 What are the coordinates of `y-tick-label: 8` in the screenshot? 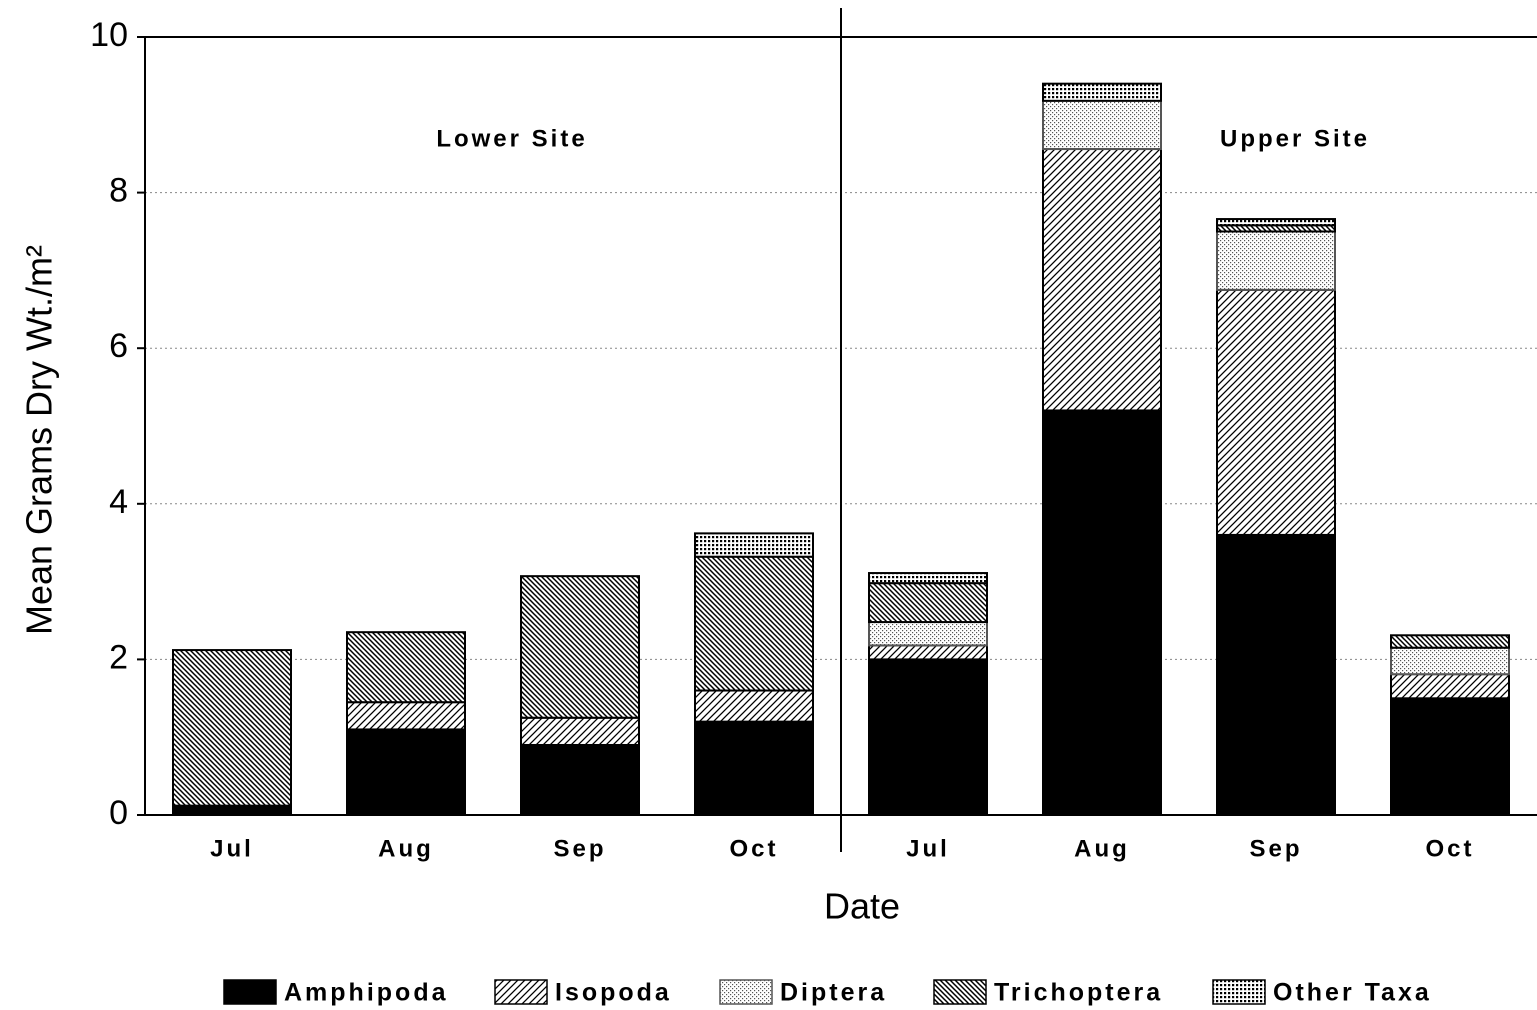 It's located at (118, 191).